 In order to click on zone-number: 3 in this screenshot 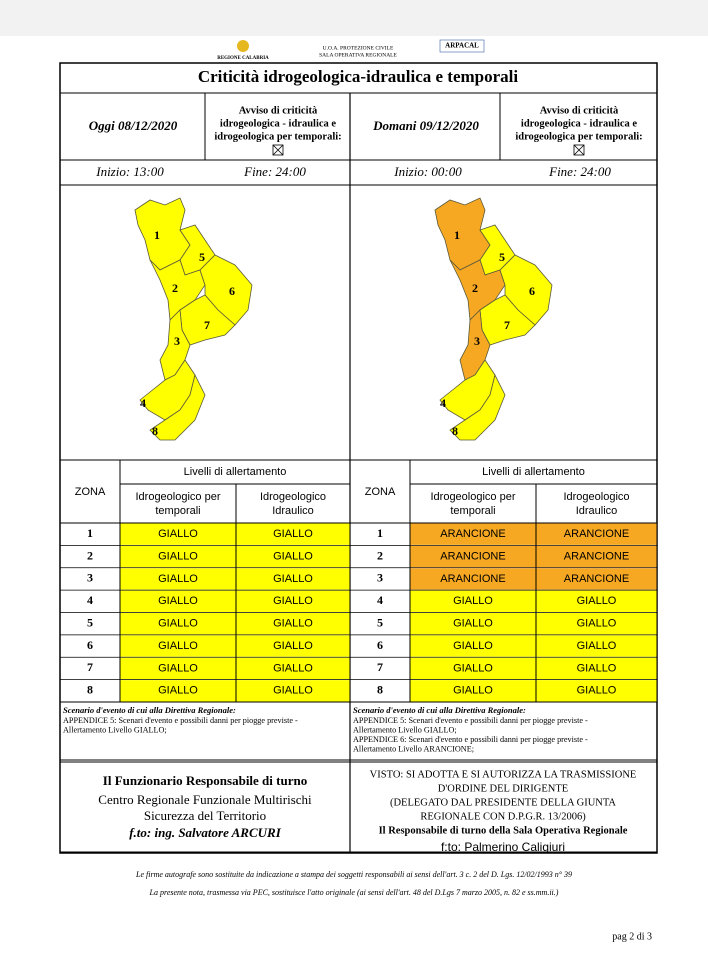, I will do `click(90, 578)`.